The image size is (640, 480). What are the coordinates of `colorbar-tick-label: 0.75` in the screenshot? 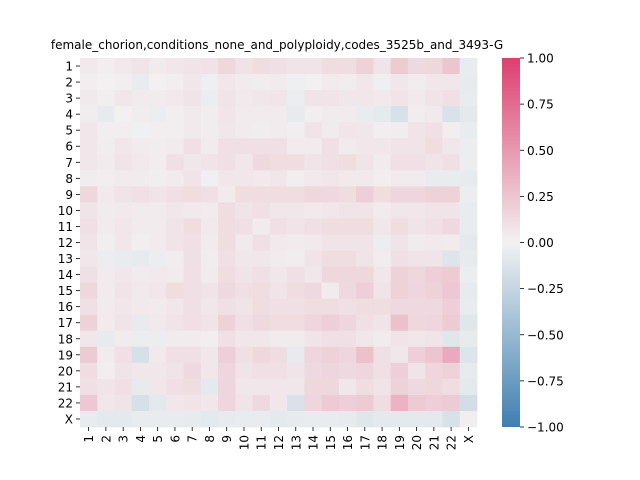 It's located at (540, 105).